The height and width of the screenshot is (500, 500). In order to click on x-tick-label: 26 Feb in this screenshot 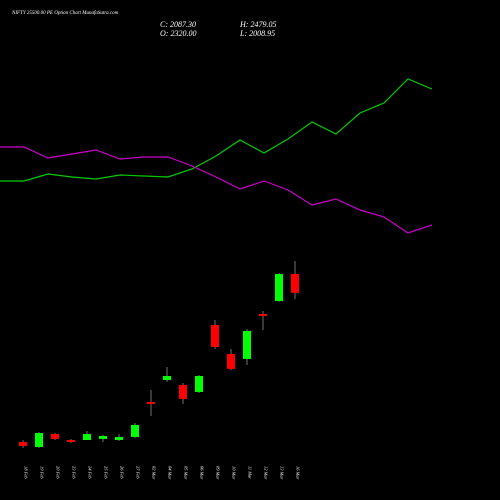, I will do `click(122, 472)`.